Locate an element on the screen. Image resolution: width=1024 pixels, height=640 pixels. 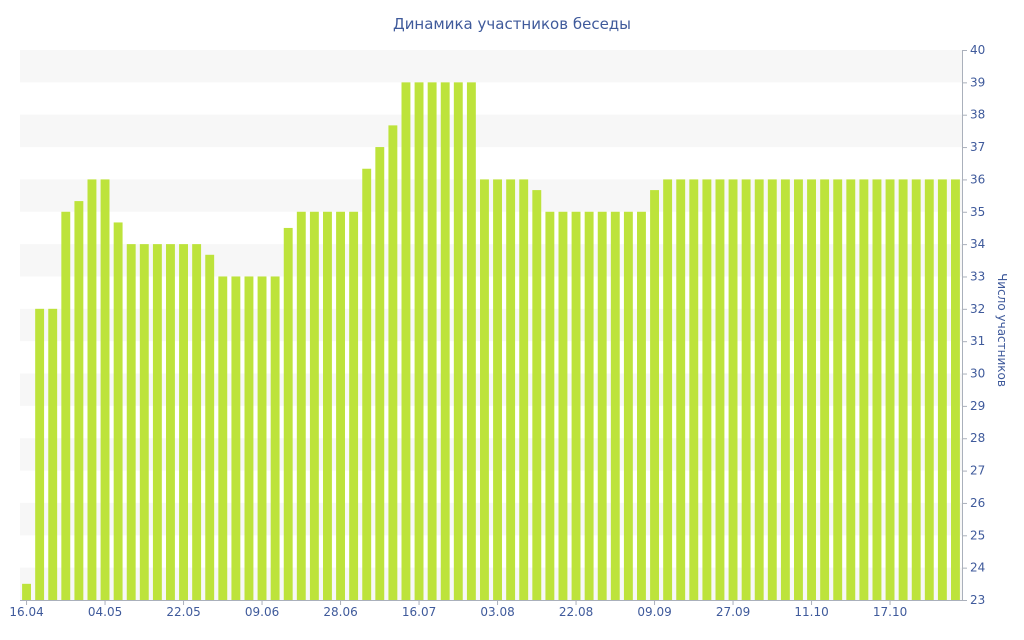
chart-title: Динамика участников беседы is located at coordinates (512, 24).